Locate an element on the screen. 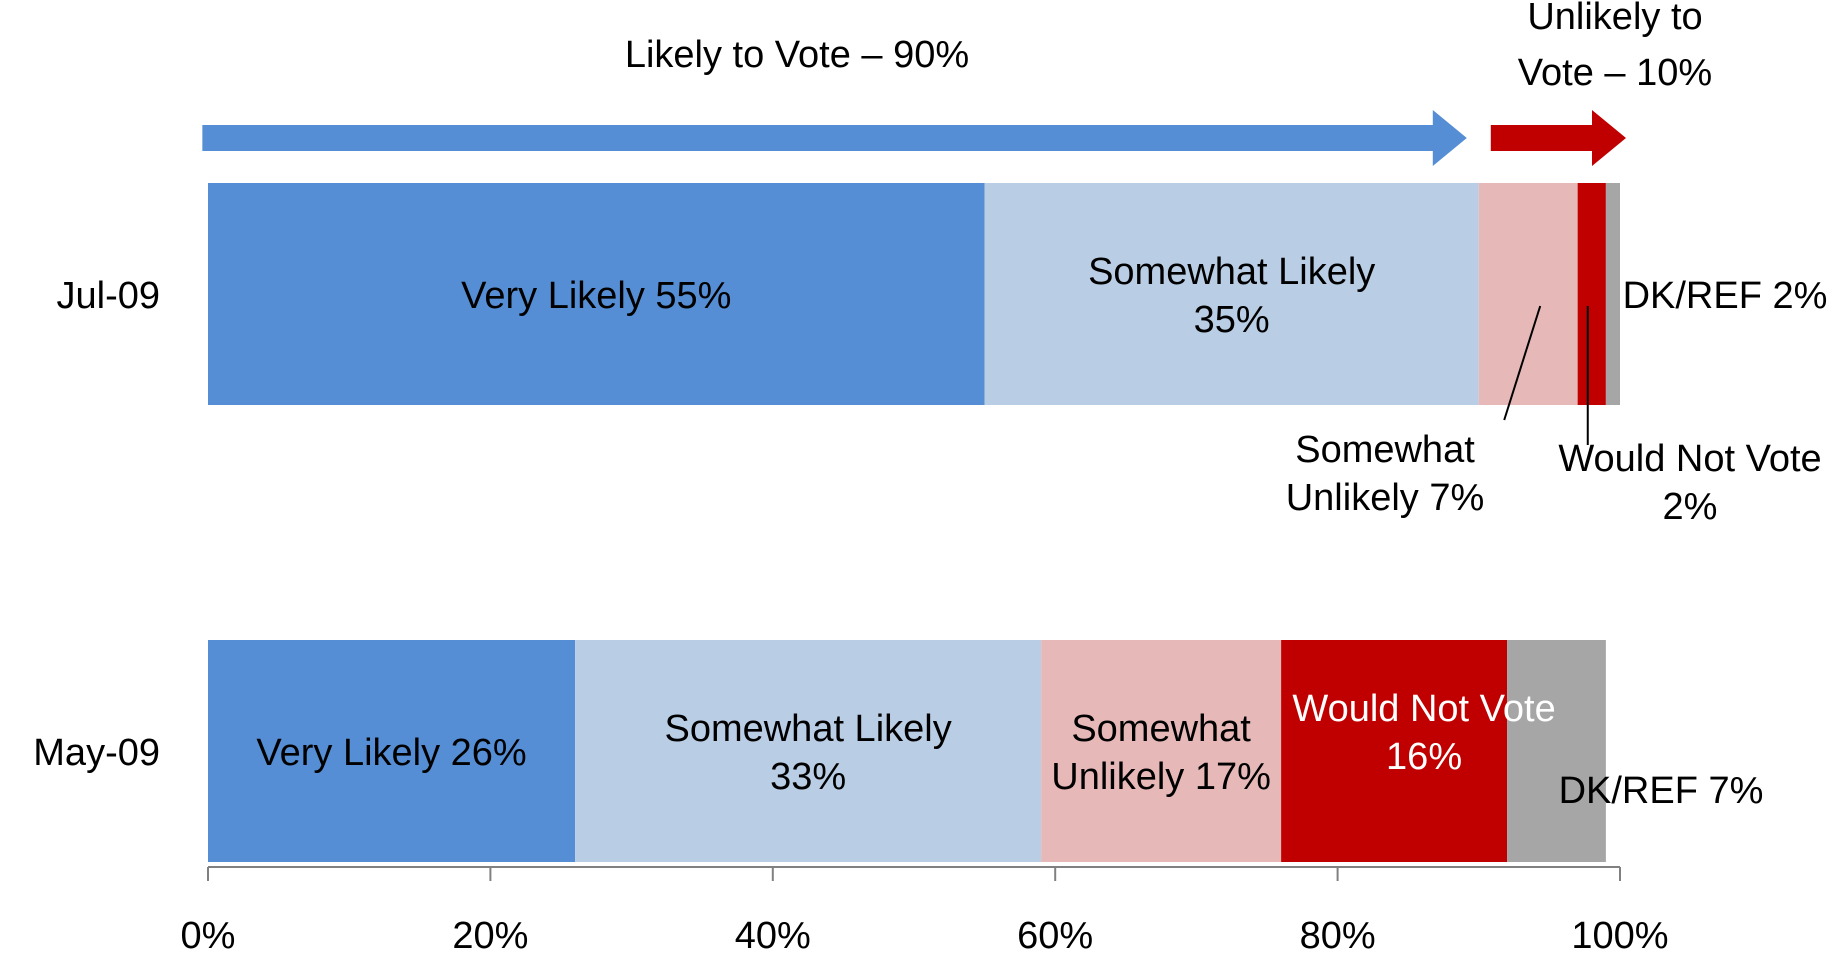 The image size is (1845, 971). data-label-dk-ref-jul-09: DK/REF 2% is located at coordinates (1725, 296).